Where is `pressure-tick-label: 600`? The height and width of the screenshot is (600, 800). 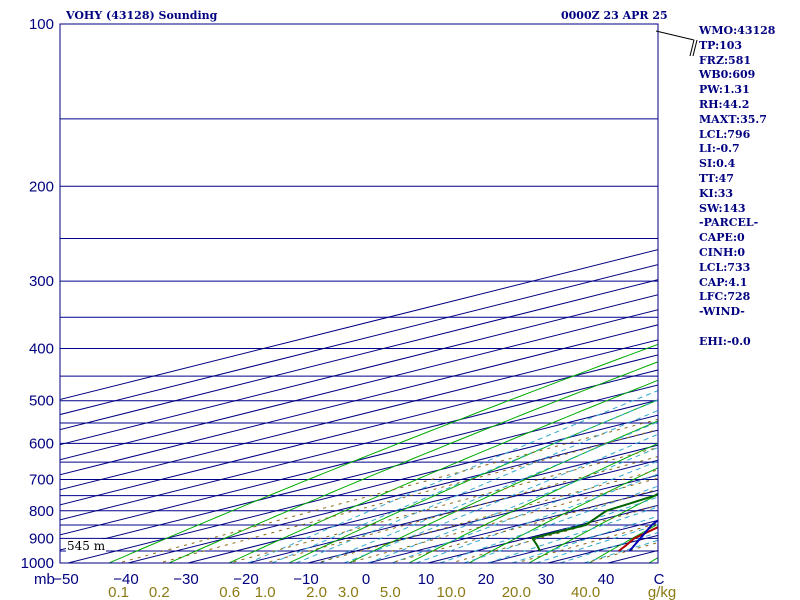
pressure-tick-label: 600 is located at coordinates (41, 443).